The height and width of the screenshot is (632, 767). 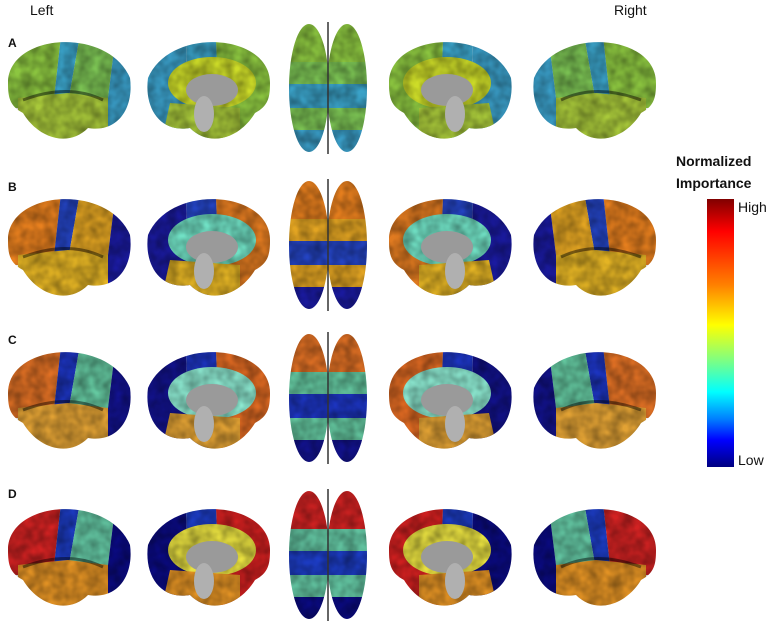 What do you see at coordinates (714, 183) in the screenshot?
I see `colorbar-title-line2: Importance` at bounding box center [714, 183].